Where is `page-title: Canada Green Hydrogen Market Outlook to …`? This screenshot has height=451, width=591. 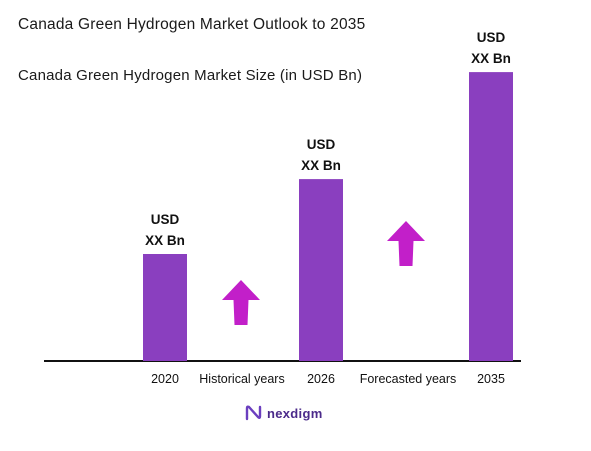
page-title: Canada Green Hydrogen Market Outlook to … is located at coordinates (192, 24).